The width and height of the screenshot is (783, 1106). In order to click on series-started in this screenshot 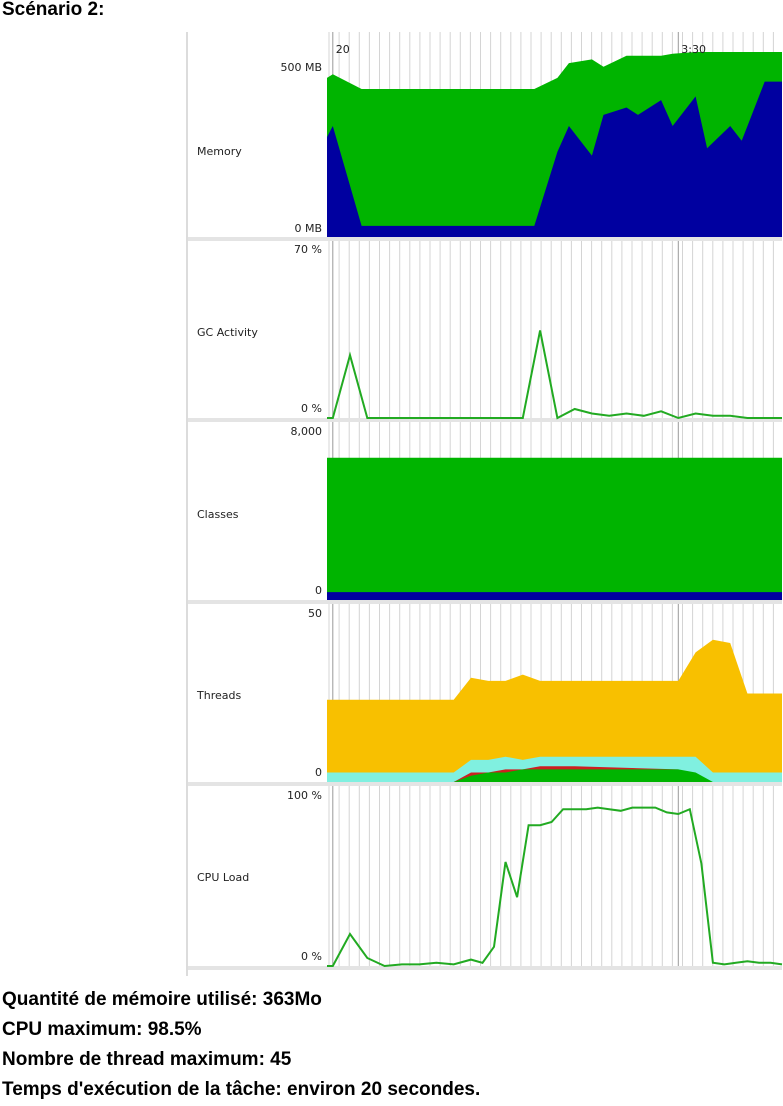, I will do `click(554, 775)`.